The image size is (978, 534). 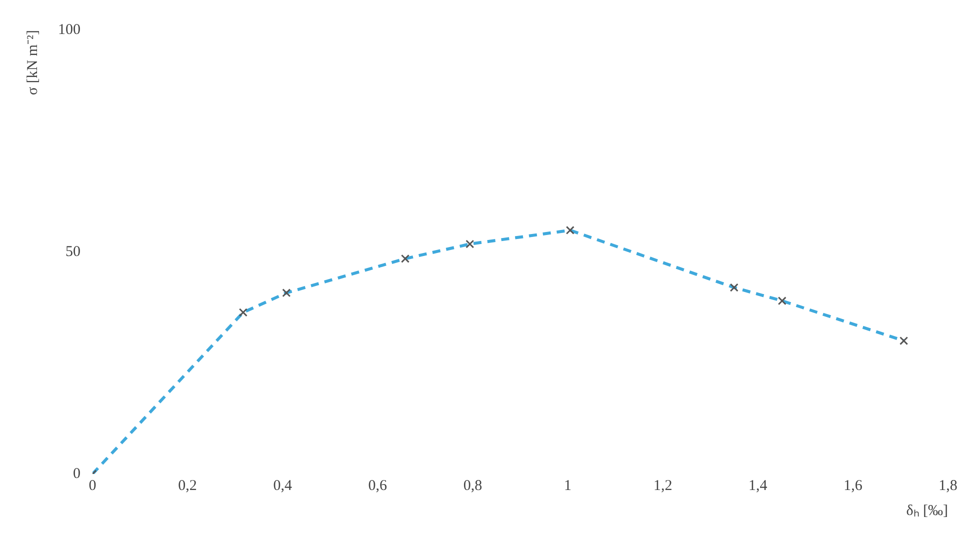 I want to click on x-tick-label: 1, so click(x=568, y=486).